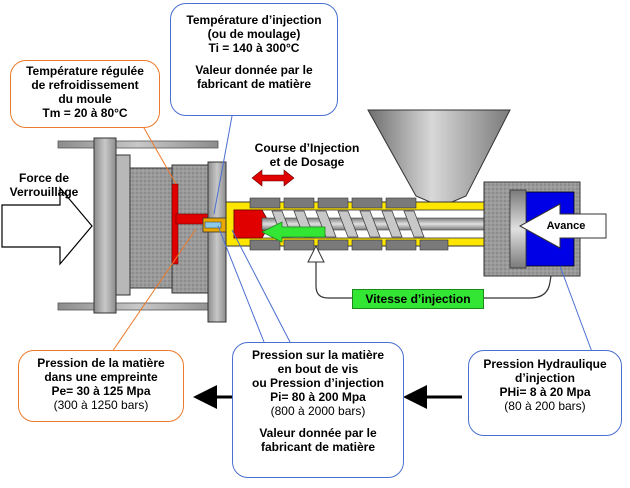 Image resolution: width=630 pixels, height=488 pixels. Describe the element at coordinates (170, 229) in the screenshot. I see `mold` at that location.